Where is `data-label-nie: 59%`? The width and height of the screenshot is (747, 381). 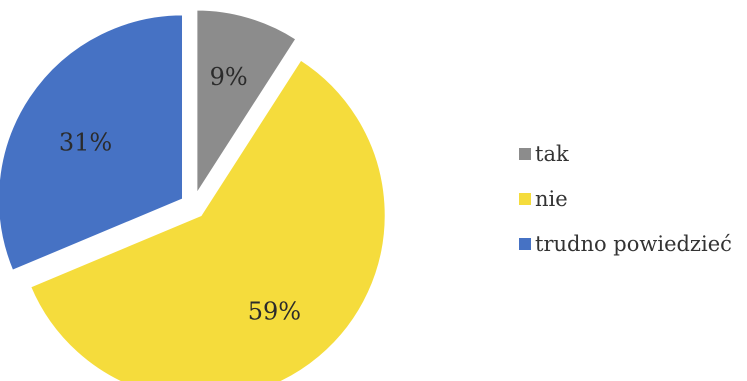 data-label-nie: 59% is located at coordinates (274, 312).